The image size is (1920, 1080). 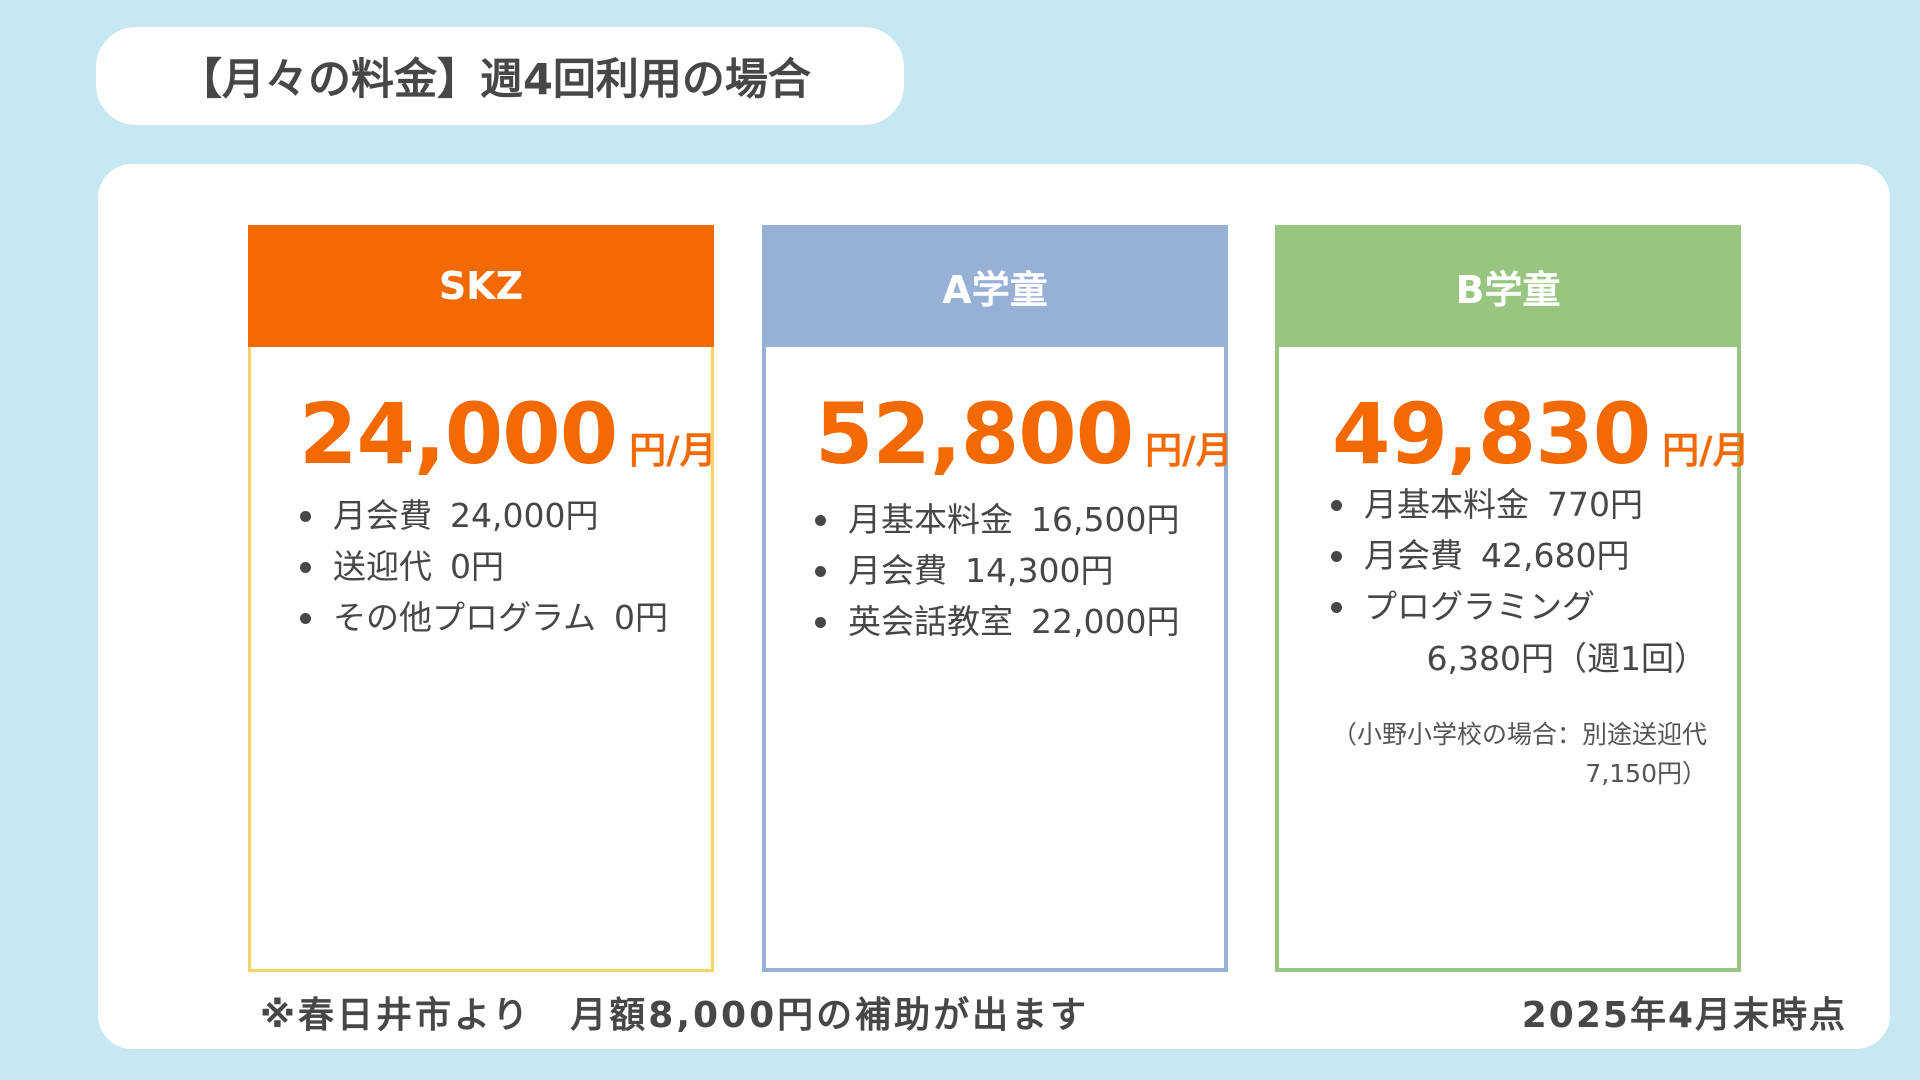 I want to click on fee-list: 月基本料金 16,500円 月会費 14,300円 英会話教室 22,000円, so click(x=995, y=570).